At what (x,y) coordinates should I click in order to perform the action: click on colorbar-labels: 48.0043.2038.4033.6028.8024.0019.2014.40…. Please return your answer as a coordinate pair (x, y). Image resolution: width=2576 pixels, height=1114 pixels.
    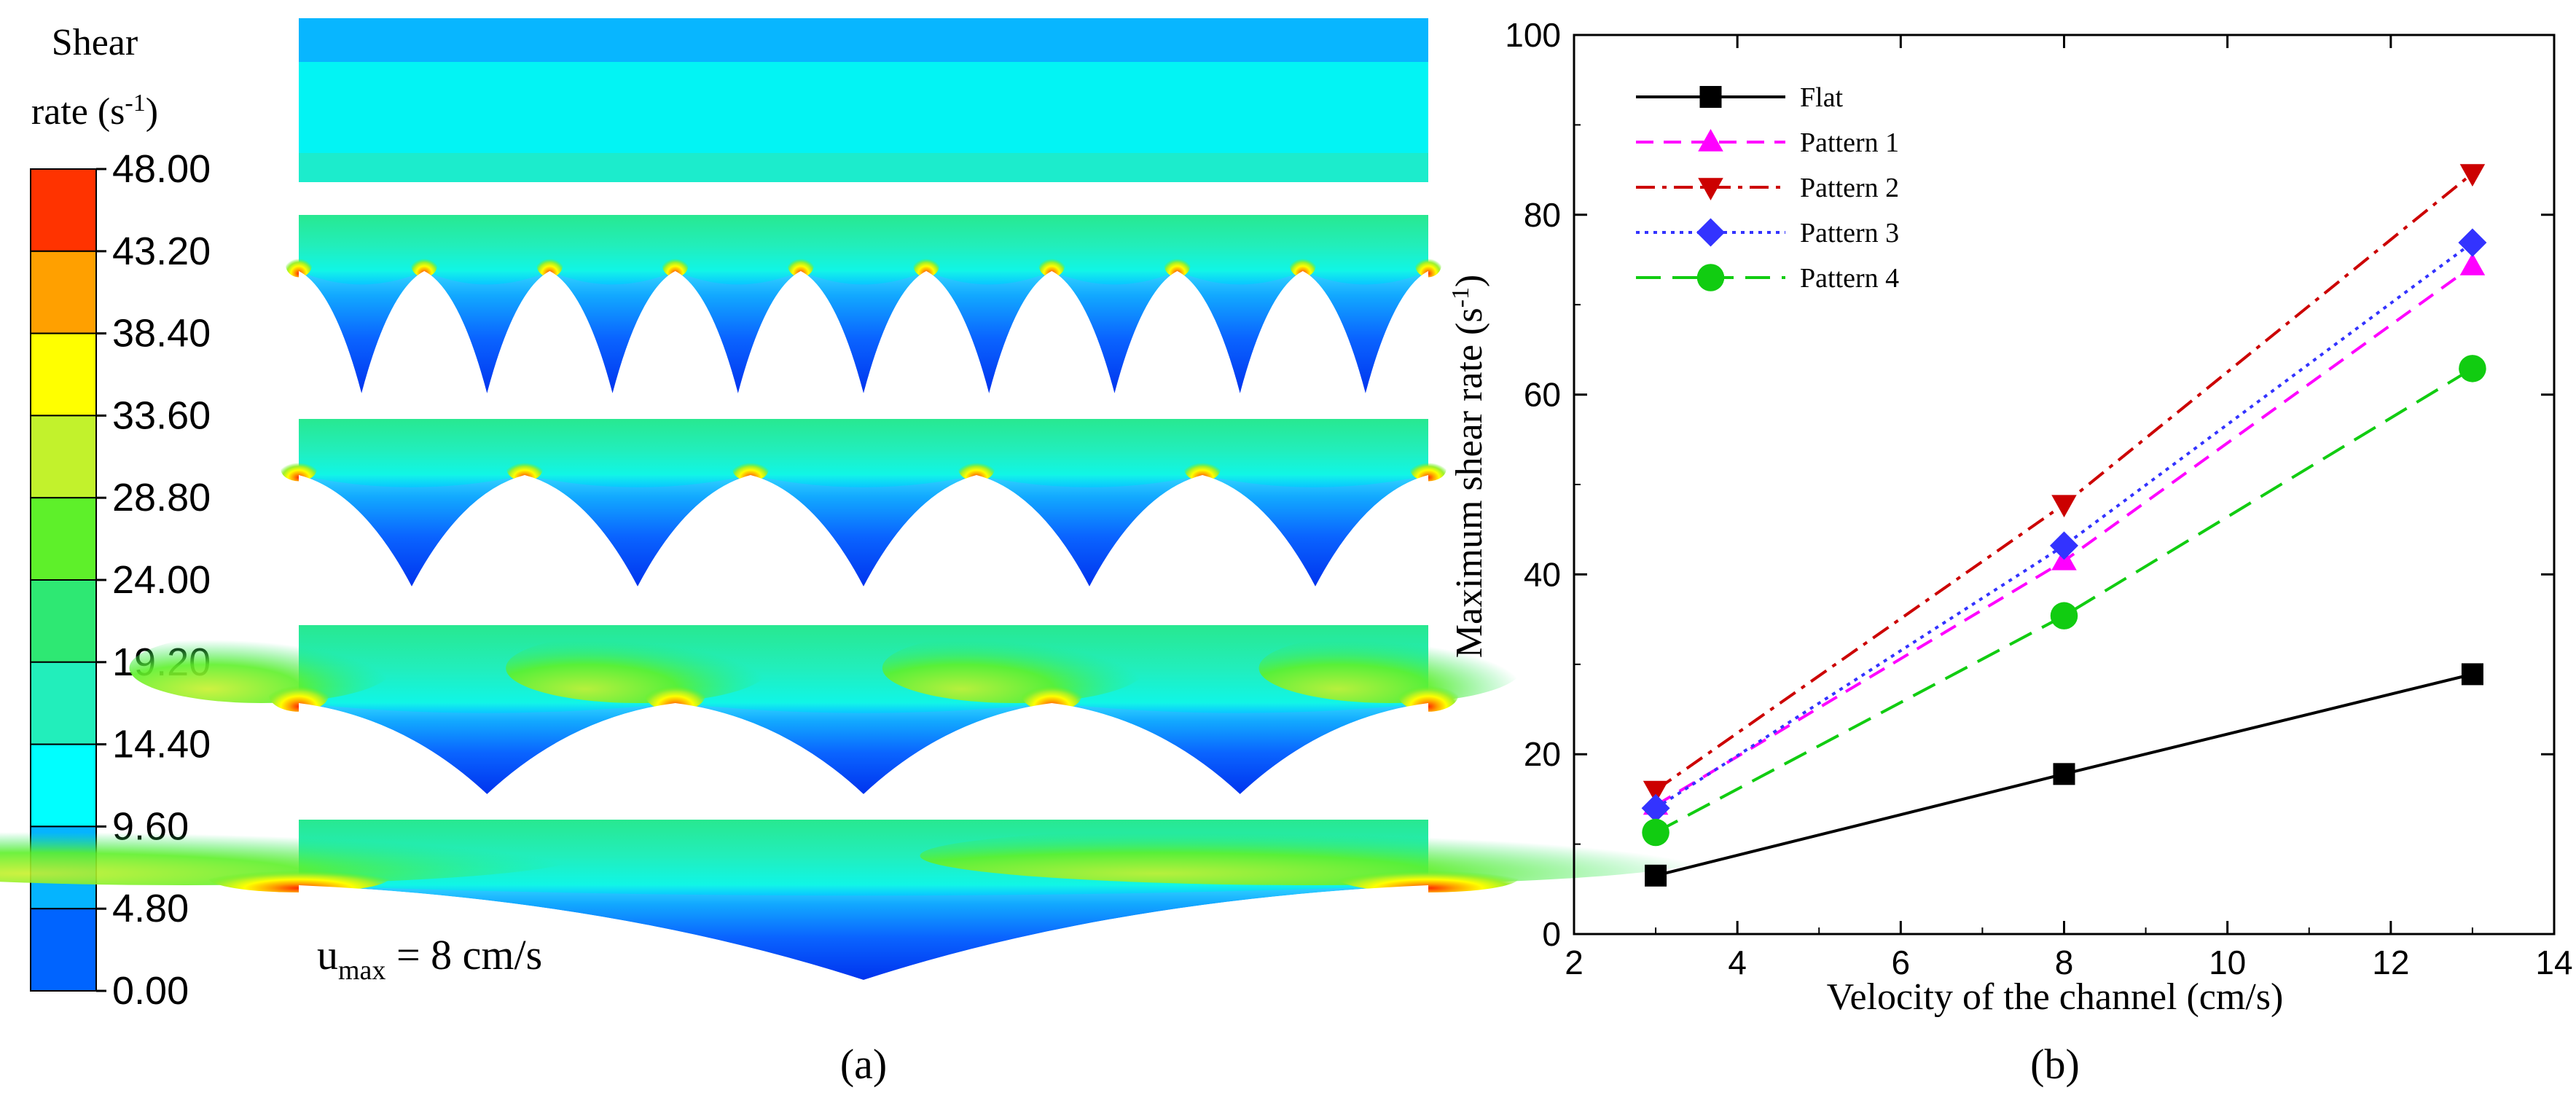
    Looking at the image, I should click on (153, 580).